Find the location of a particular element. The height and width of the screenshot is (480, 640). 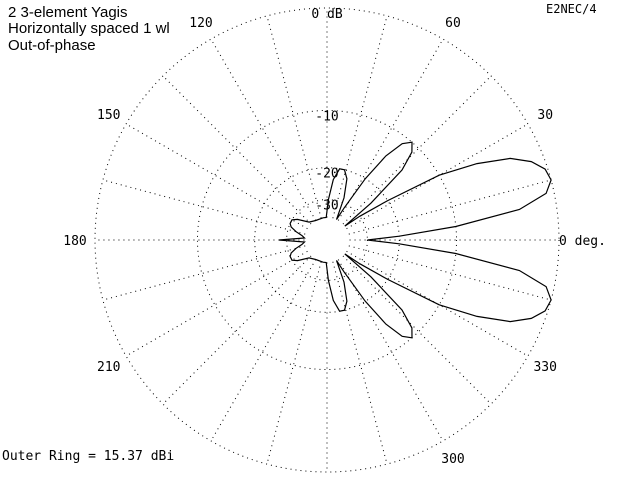

angle-label: 300 is located at coordinates (452, 459).